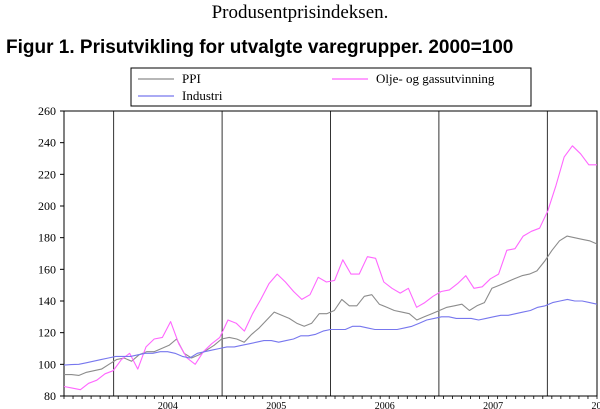 This screenshot has width=600, height=409. Describe the element at coordinates (47, 174) in the screenshot. I see `y-tick-label: 220` at that location.